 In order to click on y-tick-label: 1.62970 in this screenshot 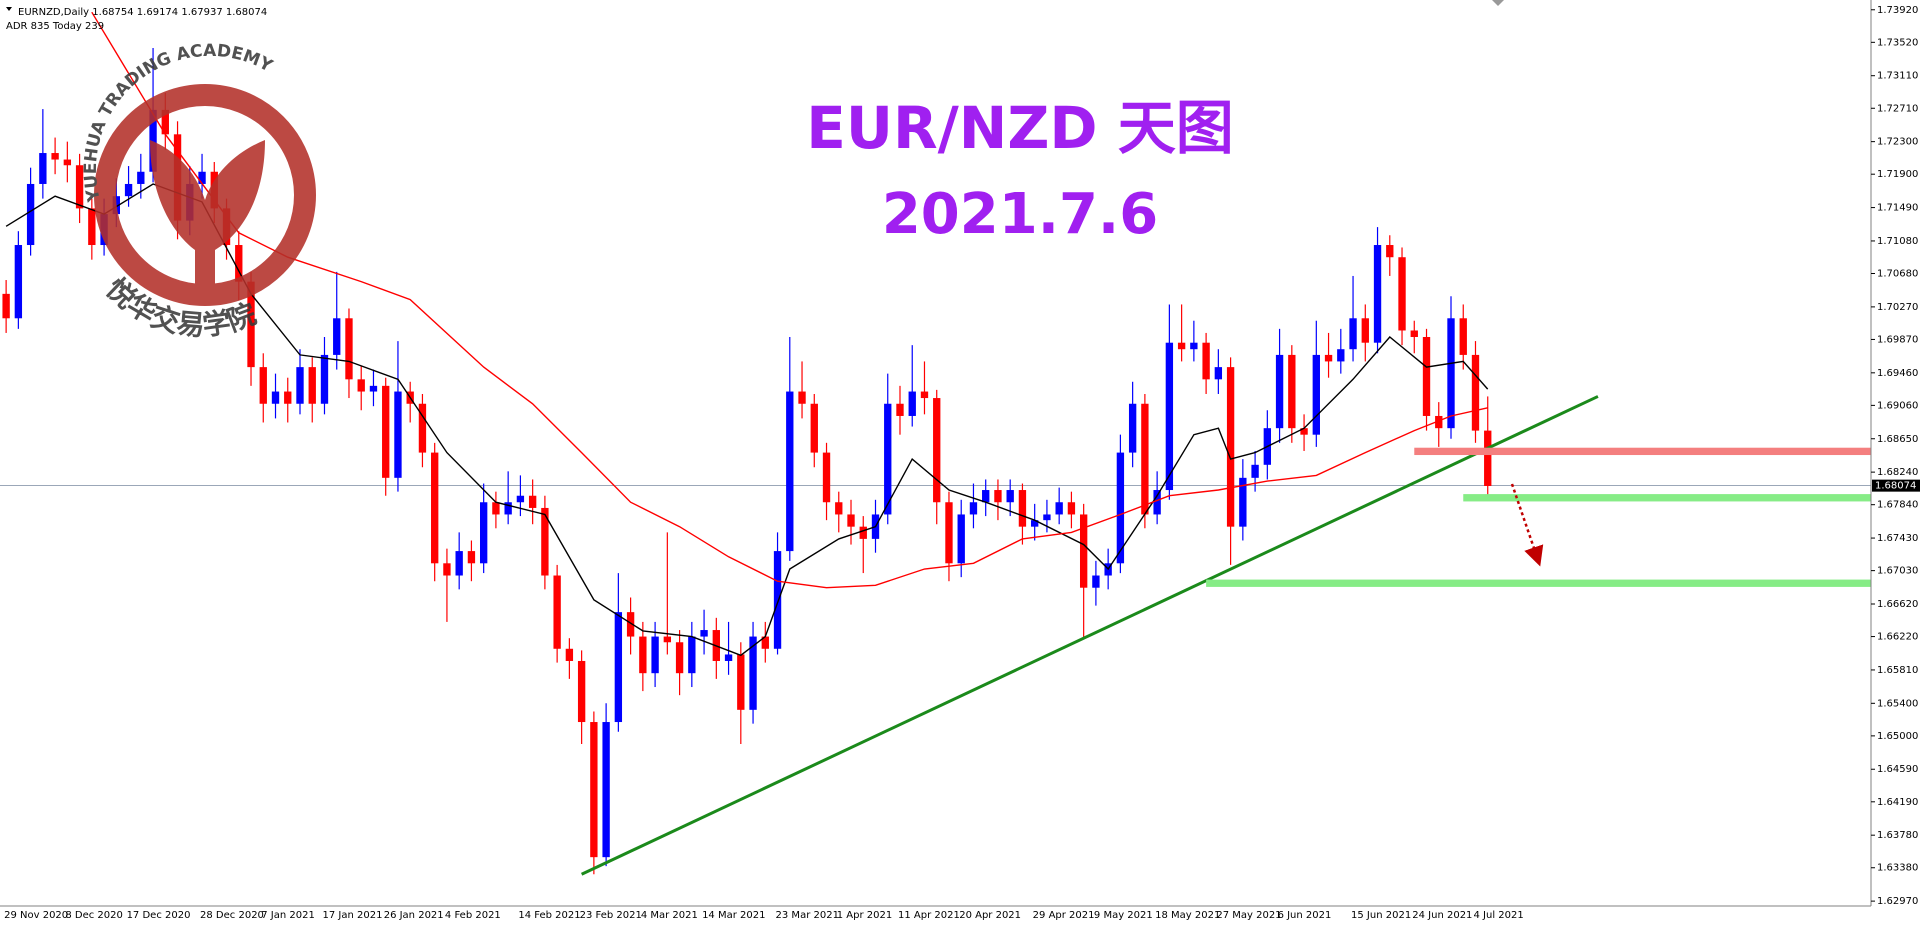, I will do `click(1897, 901)`.